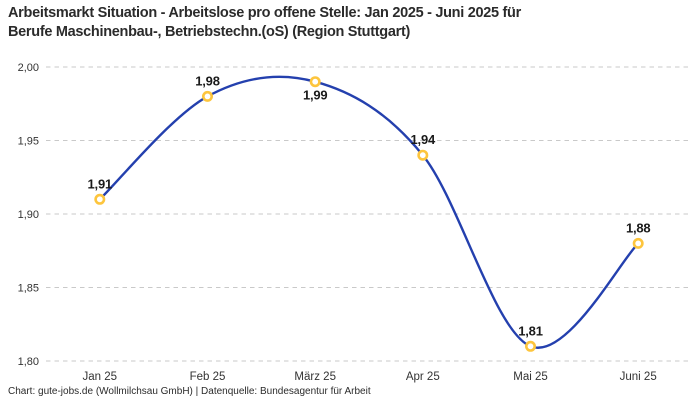 The image size is (700, 400). Describe the element at coordinates (423, 377) in the screenshot. I see `x-axis-tick-label: Apr 25` at that location.